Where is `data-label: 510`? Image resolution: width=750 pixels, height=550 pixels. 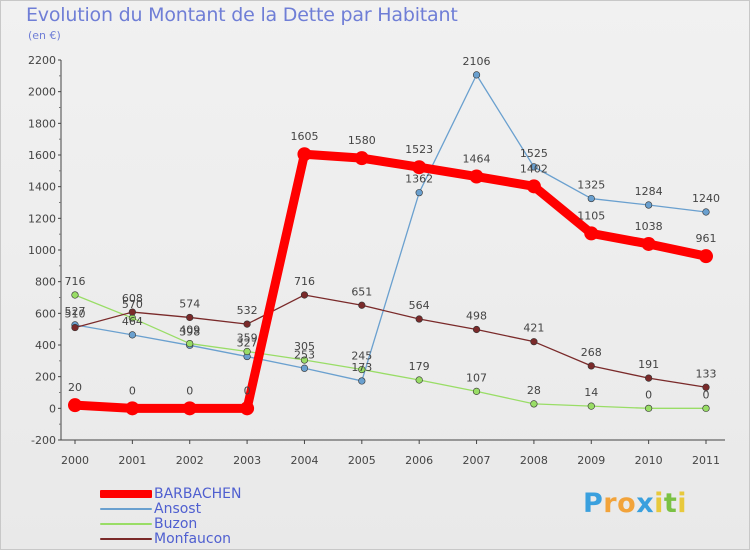 data-label: 510 is located at coordinates (75, 314).